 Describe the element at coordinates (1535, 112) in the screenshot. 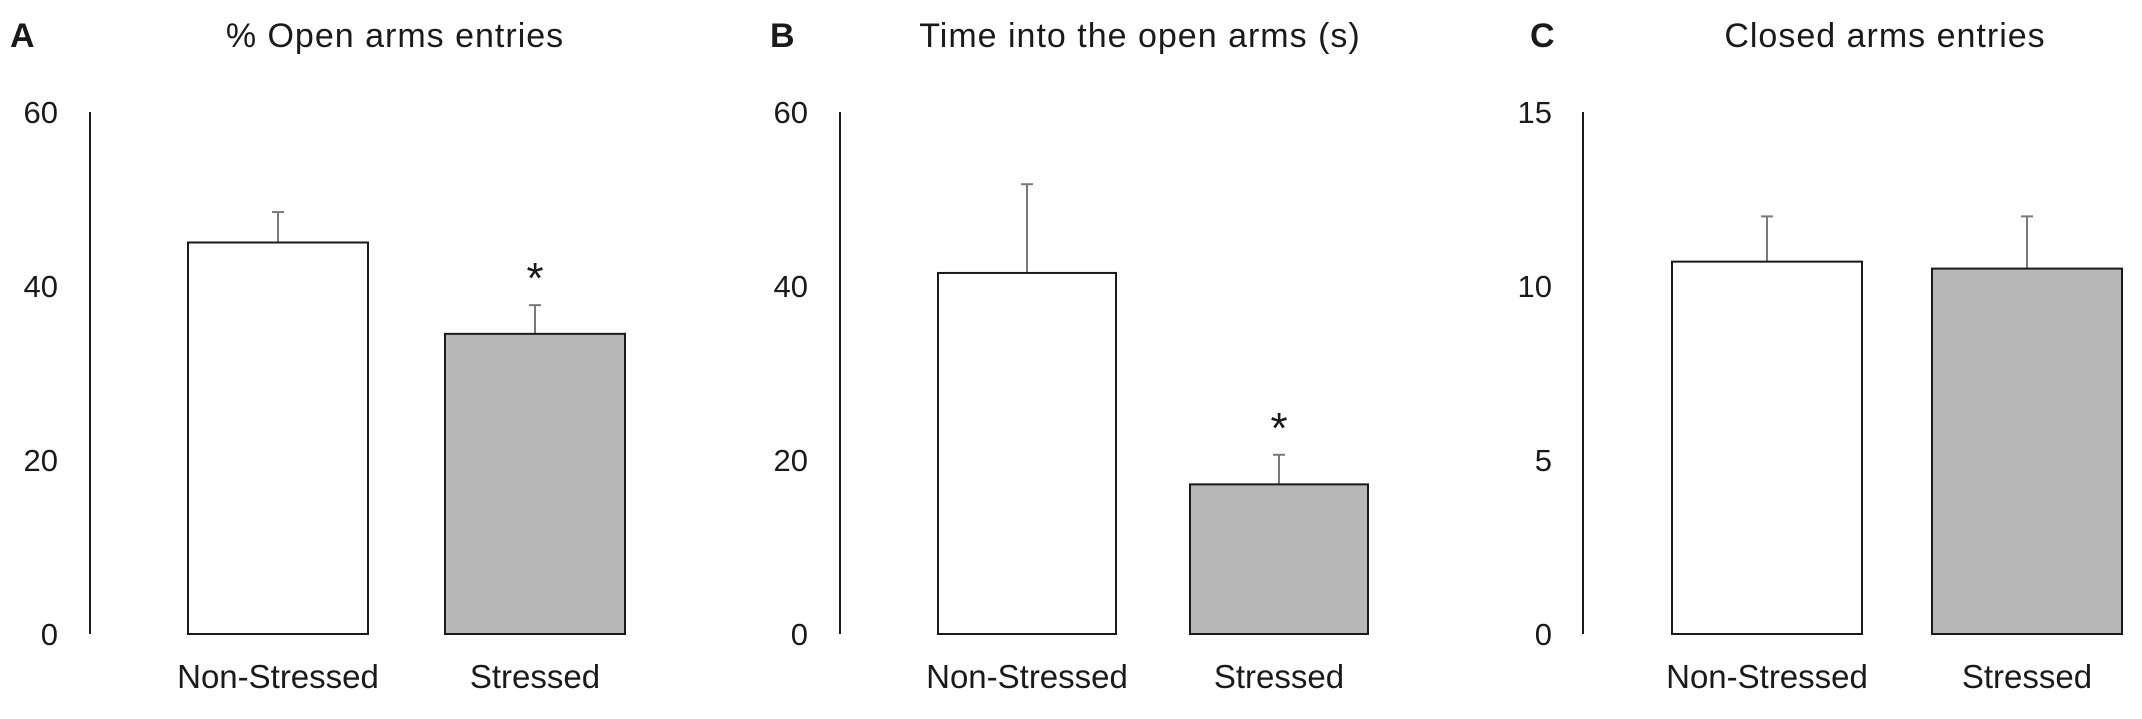

I see `y-tick-label: 15` at that location.